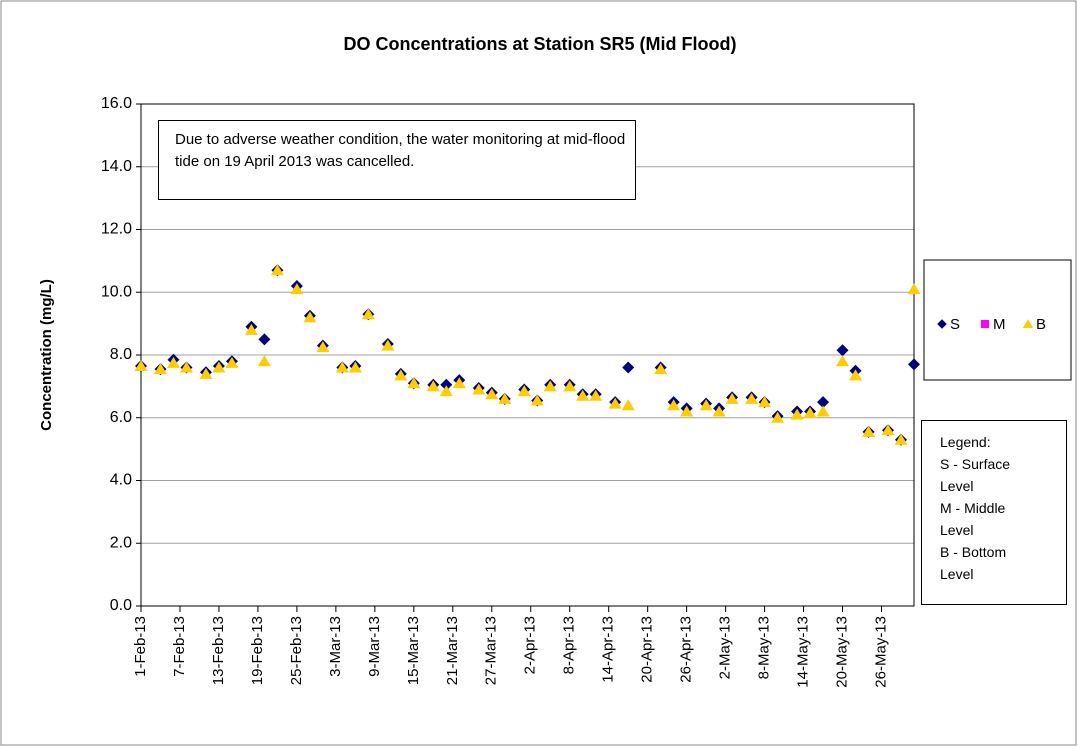 The image size is (1078, 747). What do you see at coordinates (999, 324) in the screenshot?
I see `legend-label: M` at bounding box center [999, 324].